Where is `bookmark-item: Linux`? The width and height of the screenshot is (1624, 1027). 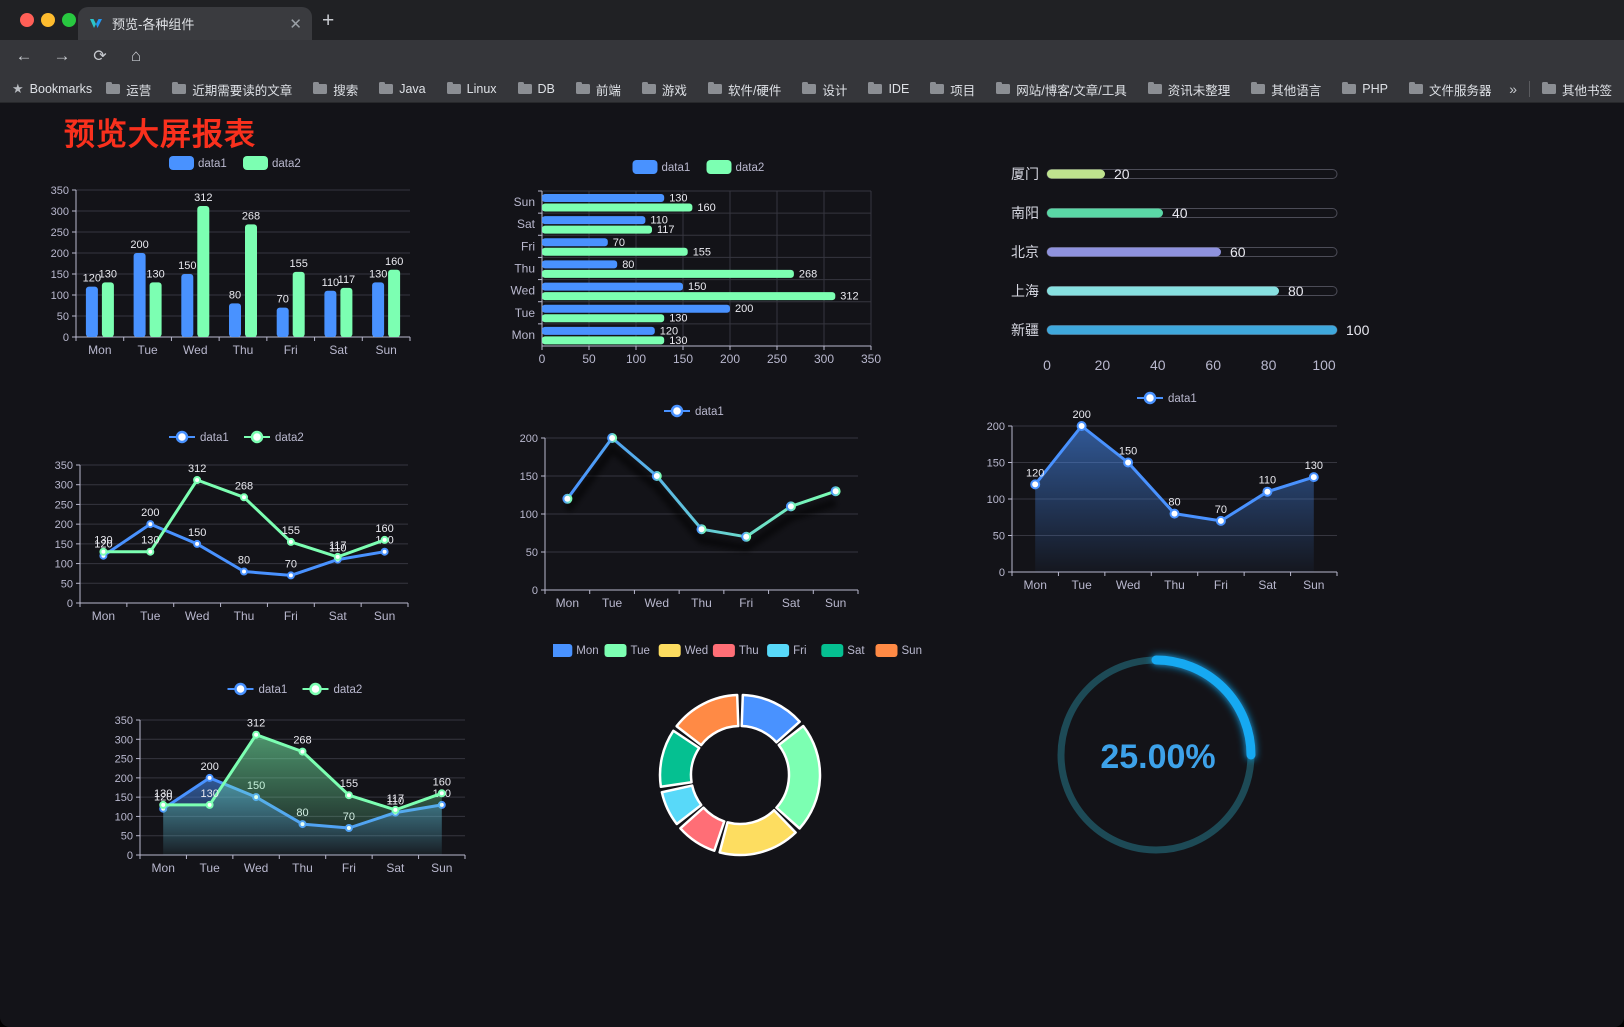 bookmark-item: Linux is located at coordinates (471, 88).